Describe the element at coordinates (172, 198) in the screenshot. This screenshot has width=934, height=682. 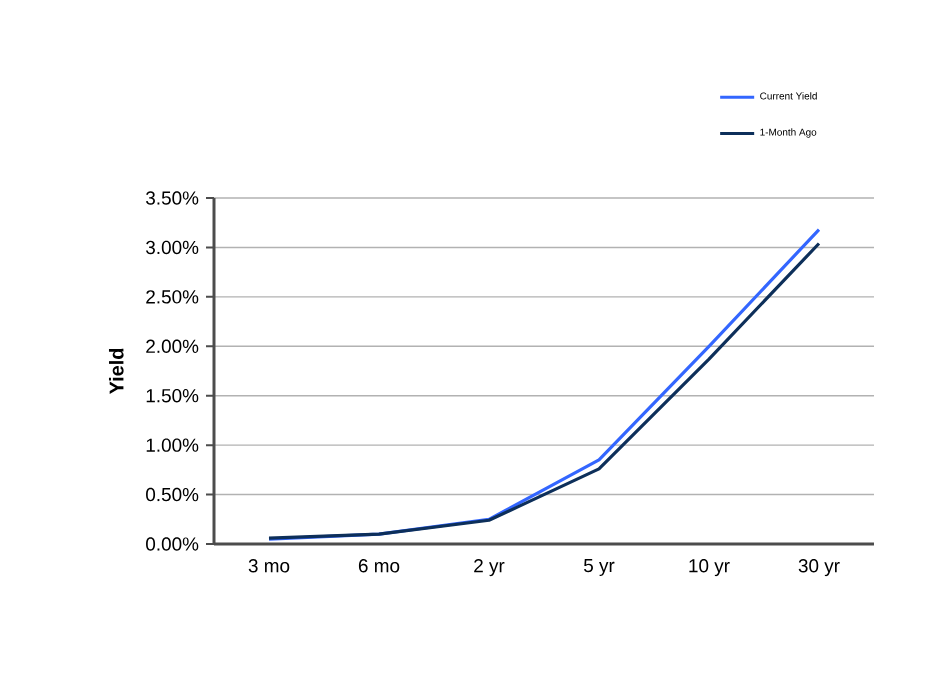
I see `y-tick-label: 3.50%` at that location.